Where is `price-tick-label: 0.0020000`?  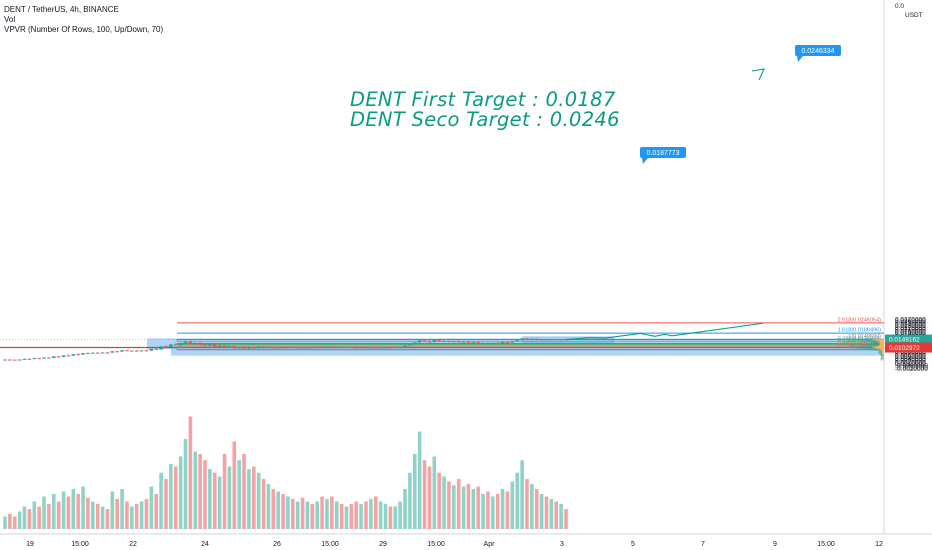
price-tick-label: 0.0020000 is located at coordinates (910, 362).